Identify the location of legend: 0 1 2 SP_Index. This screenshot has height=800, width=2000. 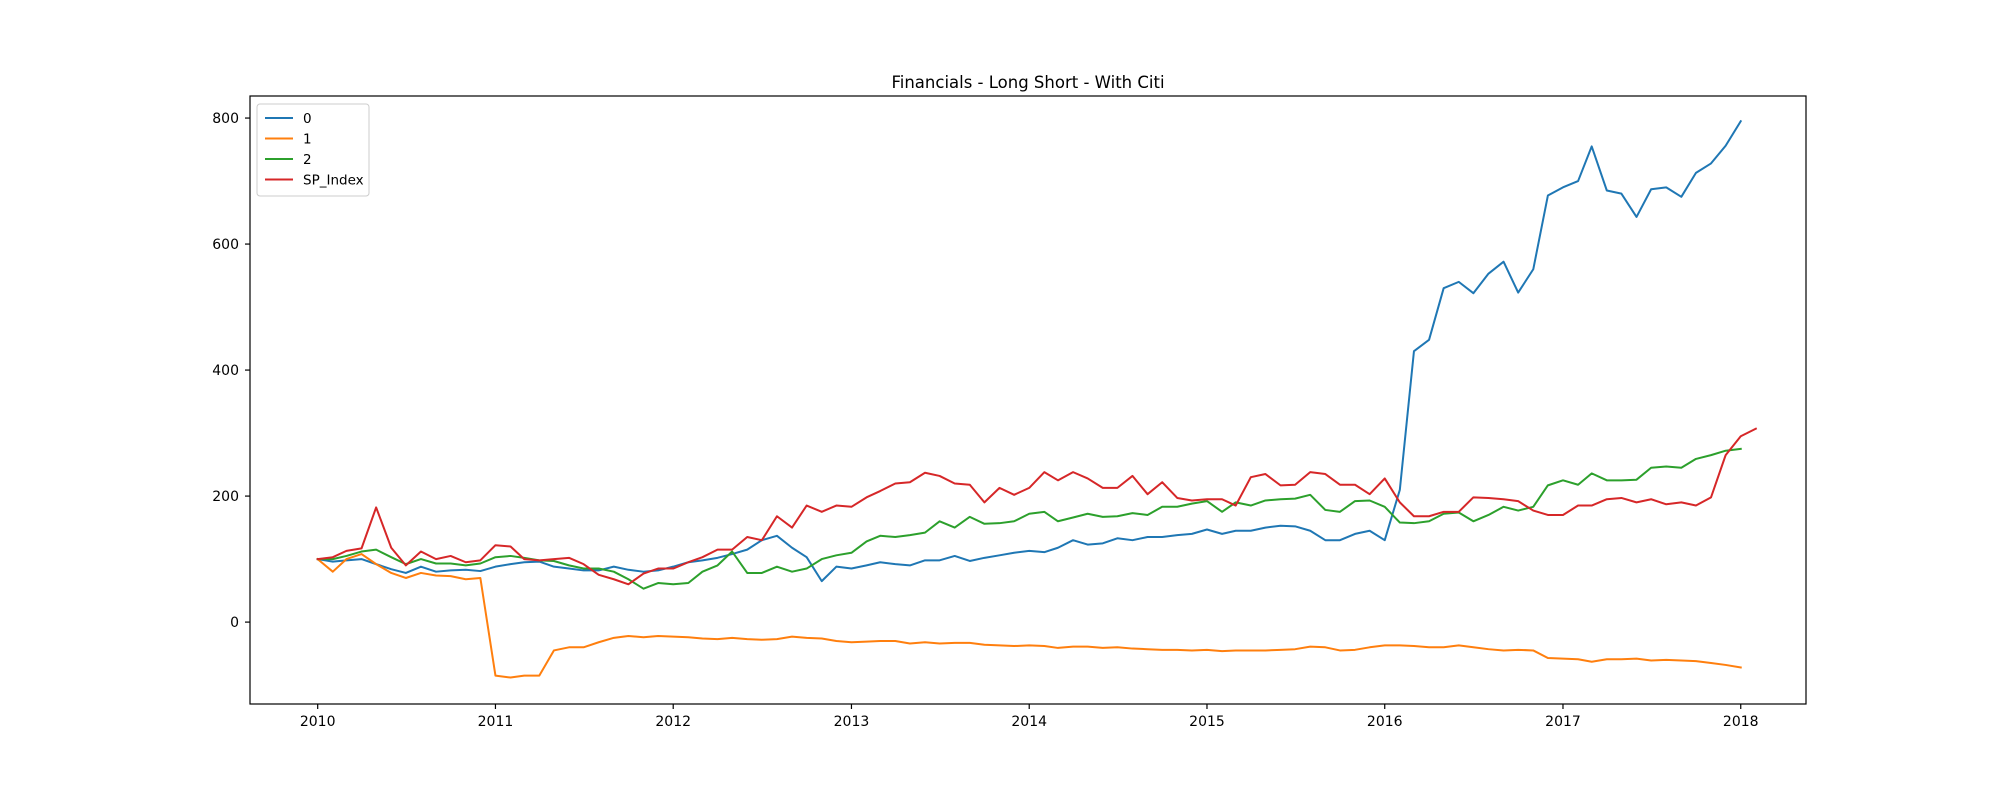
(313, 150).